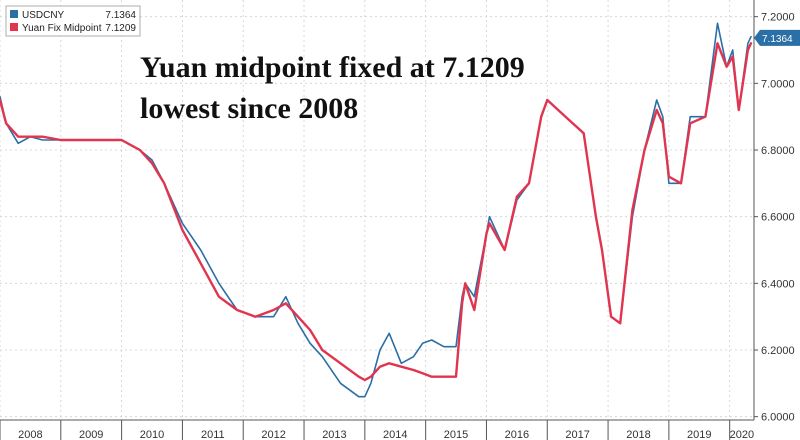 The width and height of the screenshot is (800, 440). Describe the element at coordinates (62, 28) in the screenshot. I see `legend-label-yuan-fix: Yuan Fix Midpoint` at that location.